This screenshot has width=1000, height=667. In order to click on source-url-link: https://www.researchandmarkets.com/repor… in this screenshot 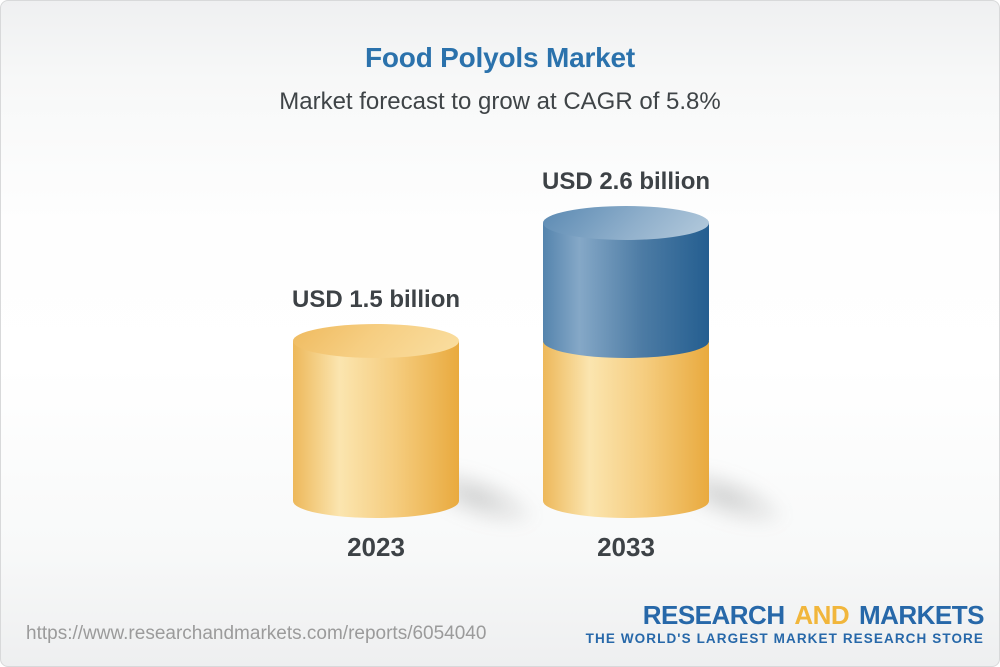, I will do `click(256, 633)`.